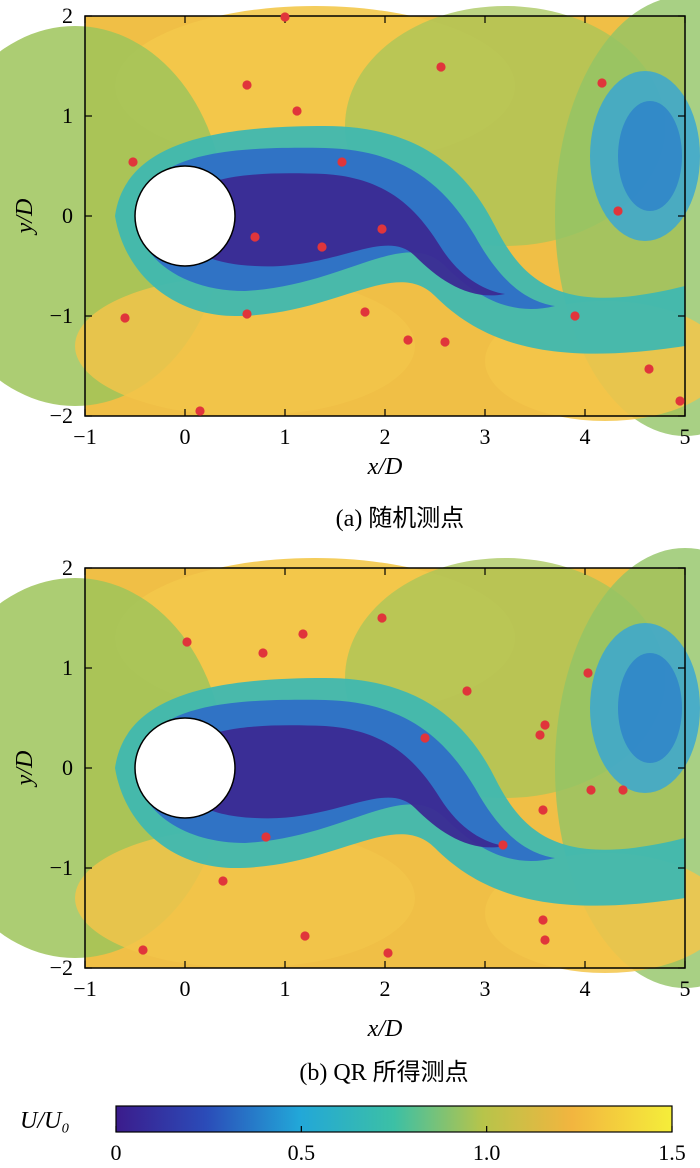 Image resolution: width=700 pixels, height=1168 pixels. Describe the element at coordinates (385, 1029) in the screenshot. I see `x-axis-label-b: x/D` at that location.